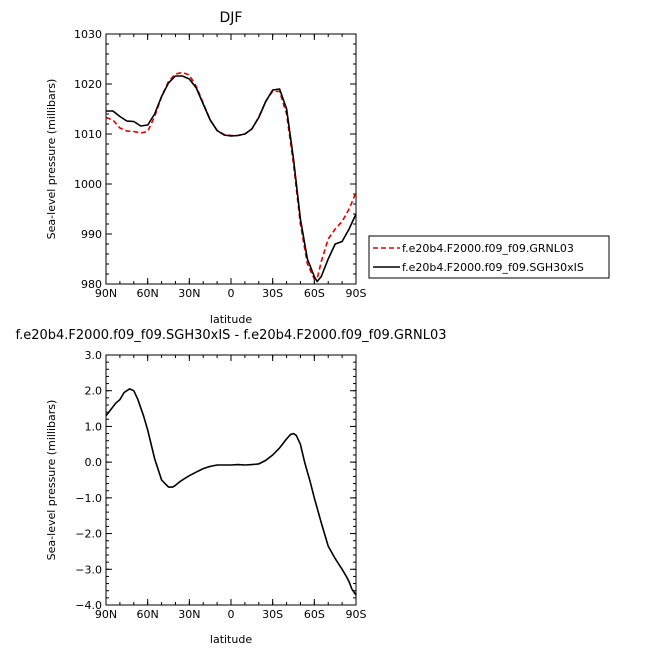 The width and height of the screenshot is (653, 651). Describe the element at coordinates (94, 462) in the screenshot. I see `bottom-y-tick-label: 0.0` at that location.